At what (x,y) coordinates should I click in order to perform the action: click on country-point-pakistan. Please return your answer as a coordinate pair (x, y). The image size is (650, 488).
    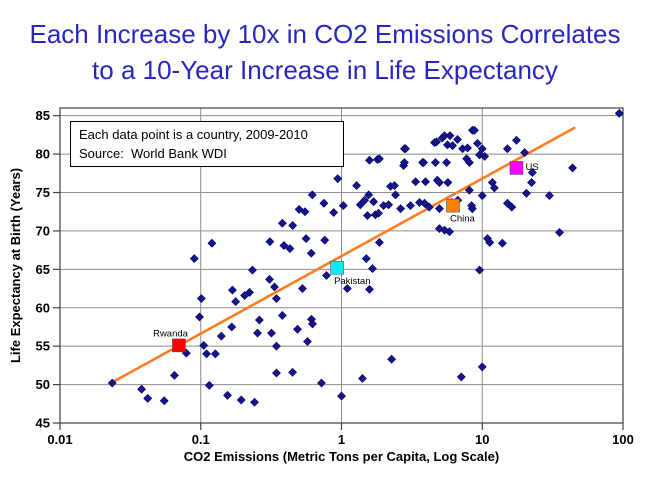
    Looking at the image, I should click on (337, 268).